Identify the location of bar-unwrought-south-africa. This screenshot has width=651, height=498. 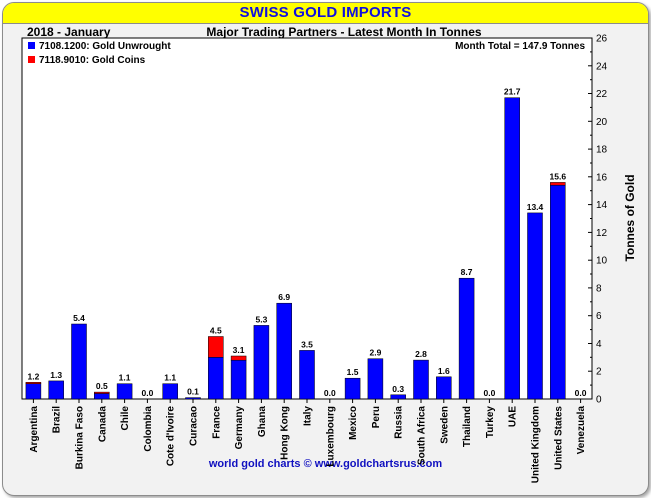
(421, 379).